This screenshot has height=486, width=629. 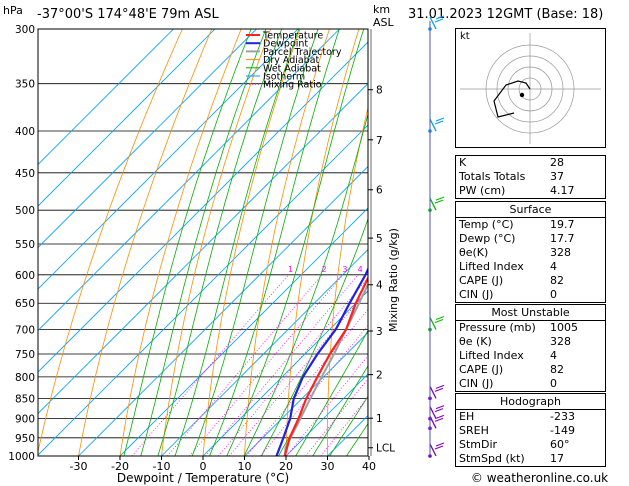 What do you see at coordinates (286, 466) in the screenshot?
I see `x-tick-label: 20` at bounding box center [286, 466].